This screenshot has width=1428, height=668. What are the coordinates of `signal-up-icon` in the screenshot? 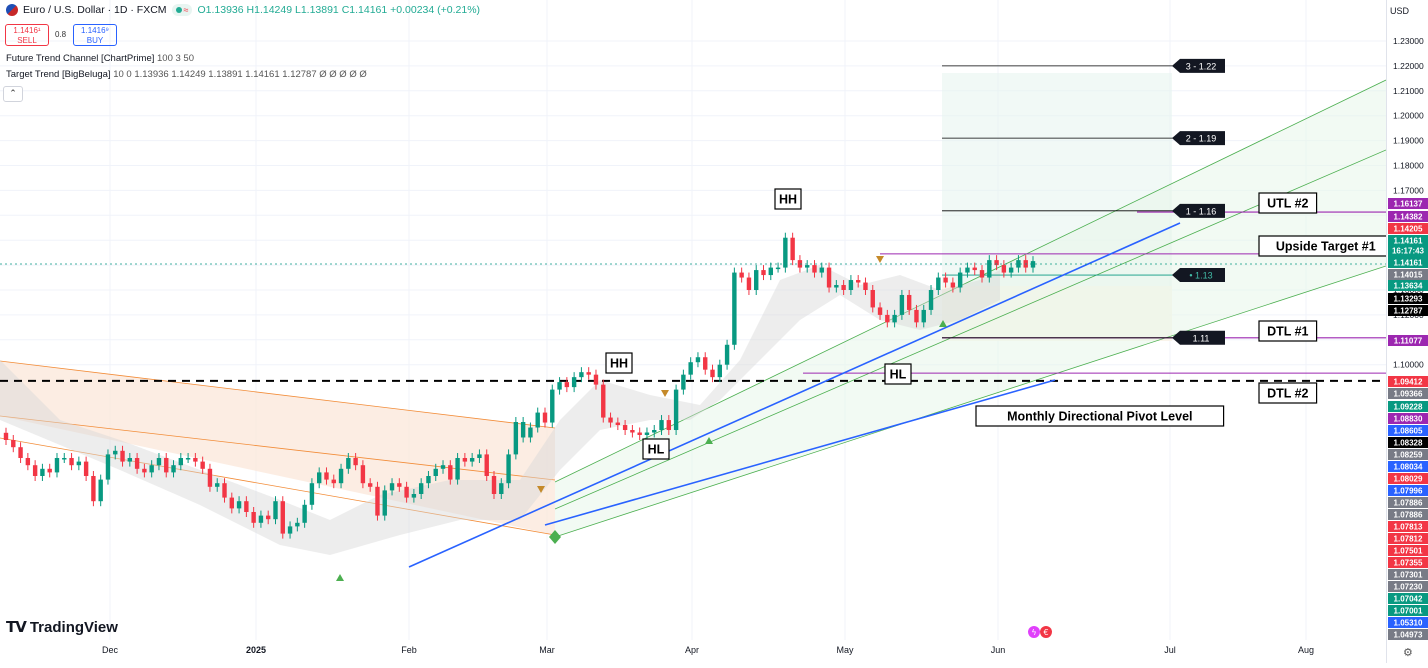 It's located at (943, 323).